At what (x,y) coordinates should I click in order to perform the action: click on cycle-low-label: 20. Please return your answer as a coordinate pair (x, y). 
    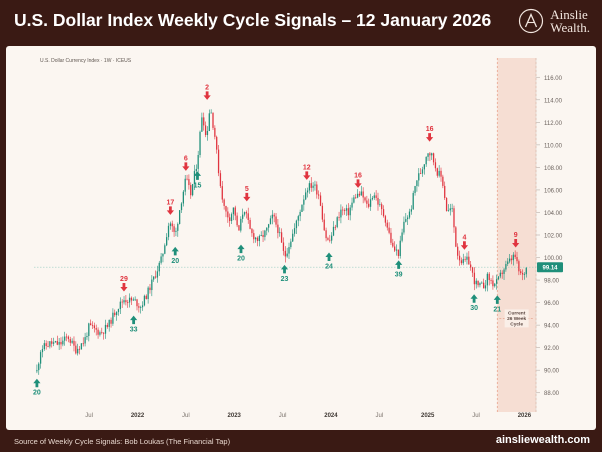
    Looking at the image, I should click on (37, 393).